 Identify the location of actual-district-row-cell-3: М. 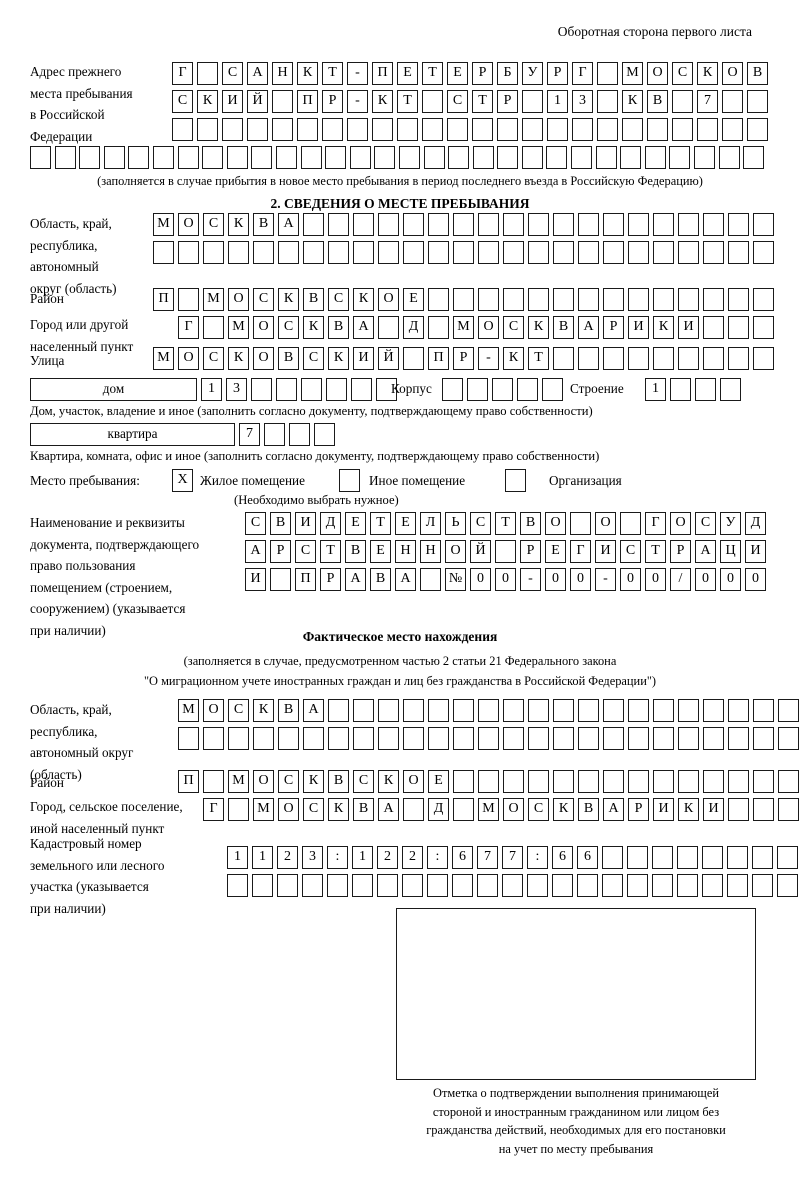
(238, 781).